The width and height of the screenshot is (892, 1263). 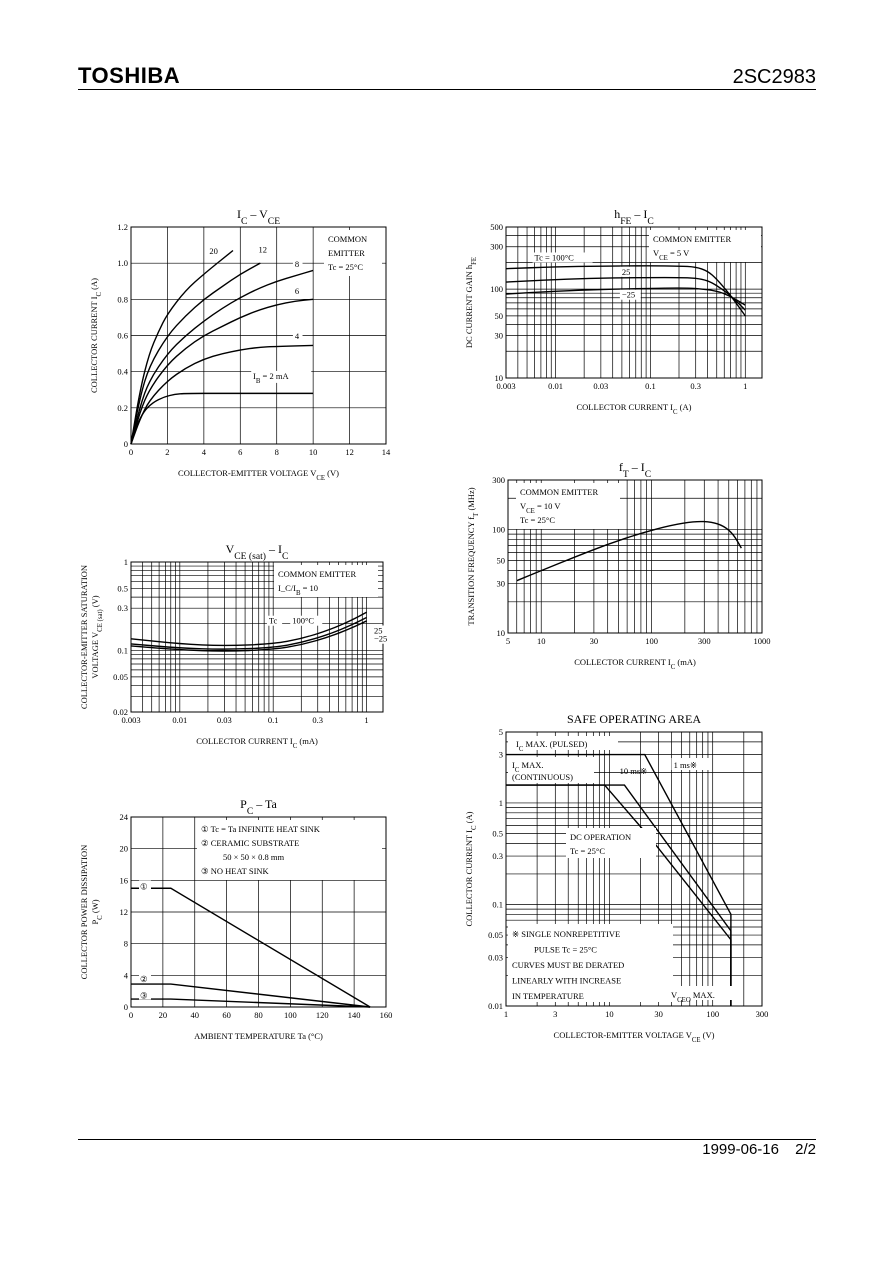 What do you see at coordinates (540, 508) in the screenshot?
I see `legend-entry: VCE = 10 V` at bounding box center [540, 508].